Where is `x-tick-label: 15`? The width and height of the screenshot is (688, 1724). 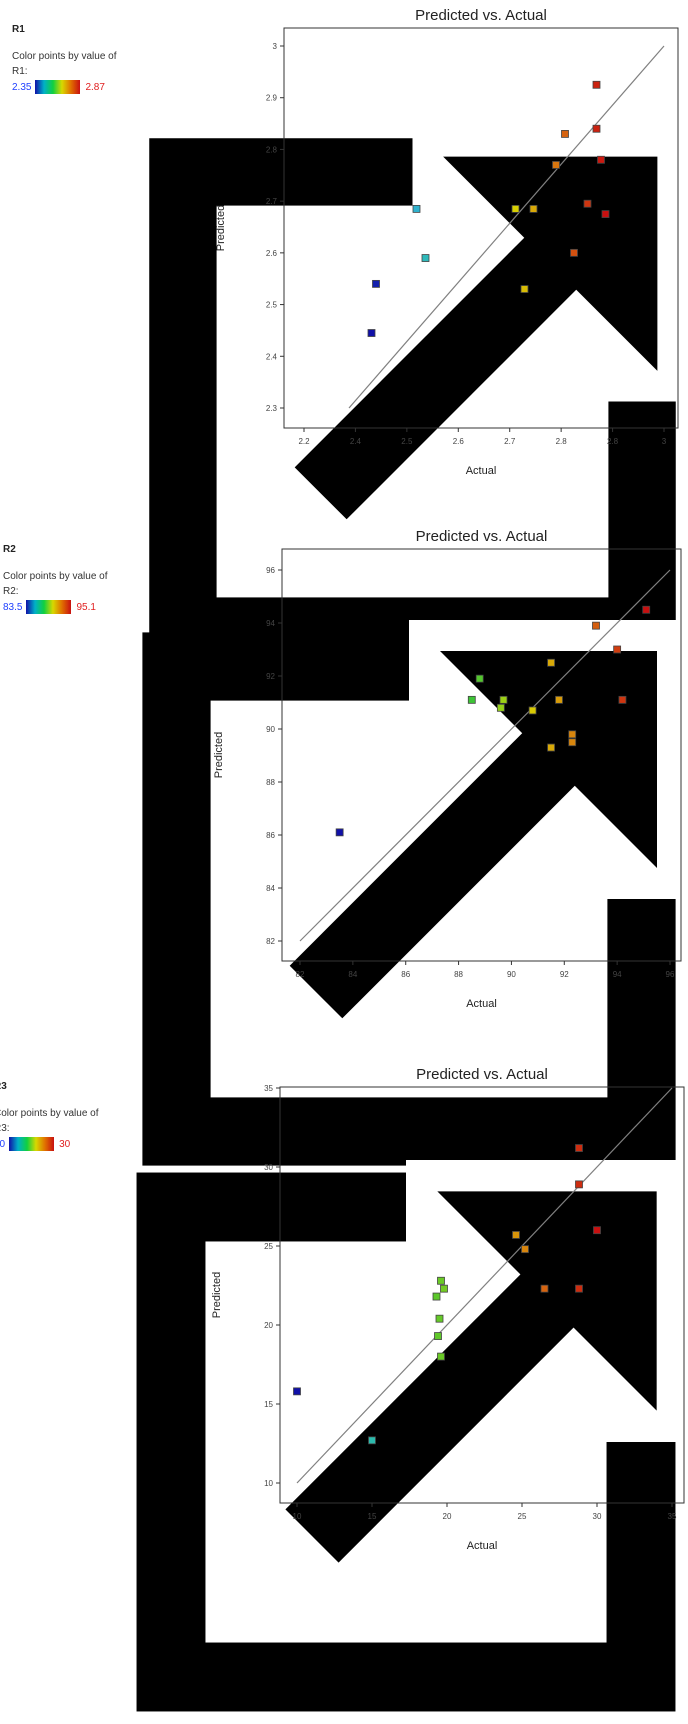
x-tick-label: 15 is located at coordinates (372, 1516).